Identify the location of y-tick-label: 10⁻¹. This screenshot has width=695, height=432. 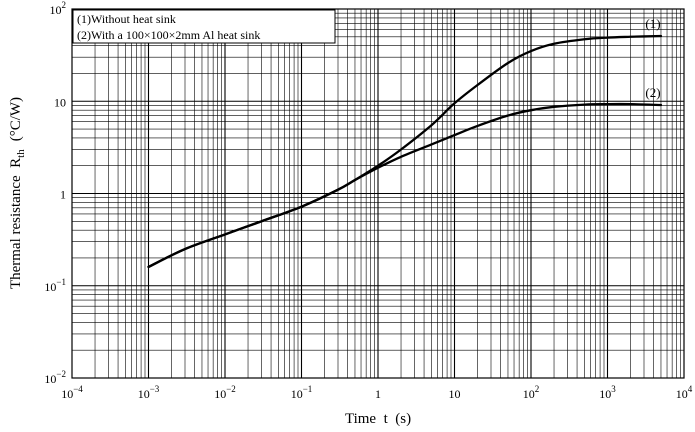
(55, 285).